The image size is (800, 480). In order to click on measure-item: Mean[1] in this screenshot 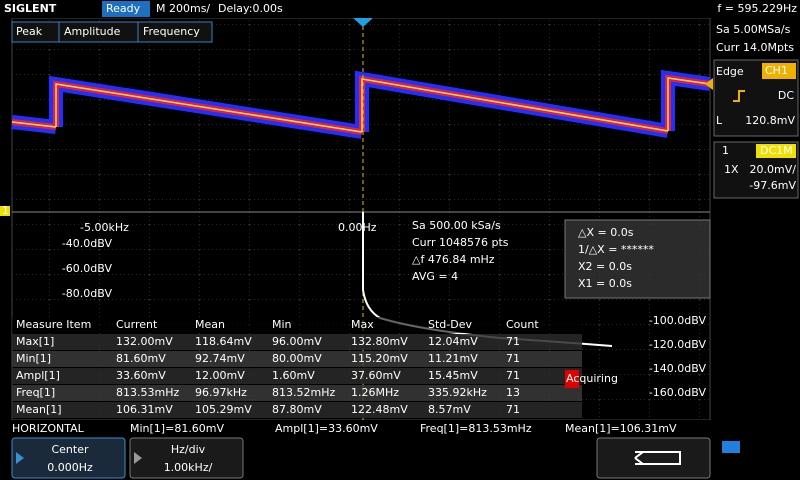, I will do `click(39, 409)`.